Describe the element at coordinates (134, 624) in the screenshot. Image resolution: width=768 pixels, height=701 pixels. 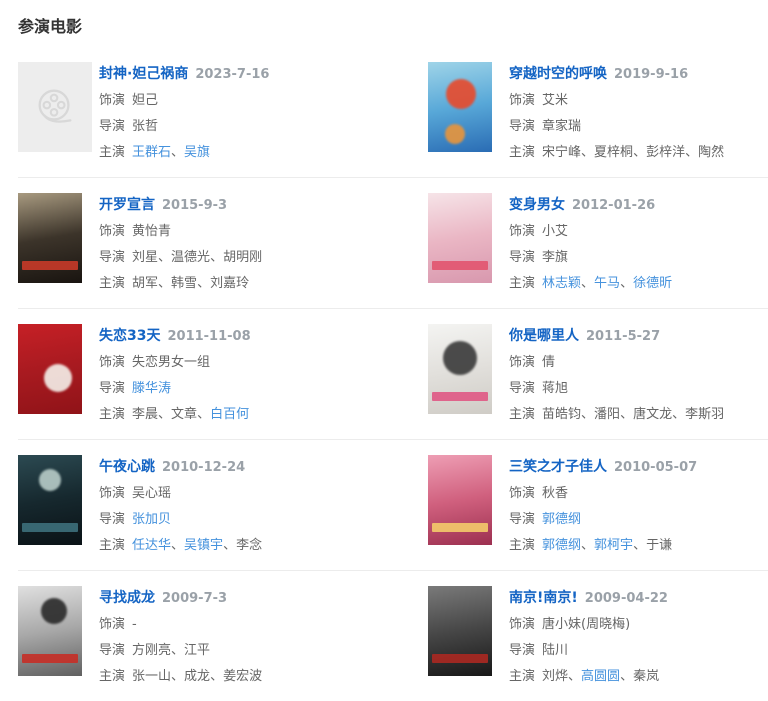
I see `person-name: -` at that location.